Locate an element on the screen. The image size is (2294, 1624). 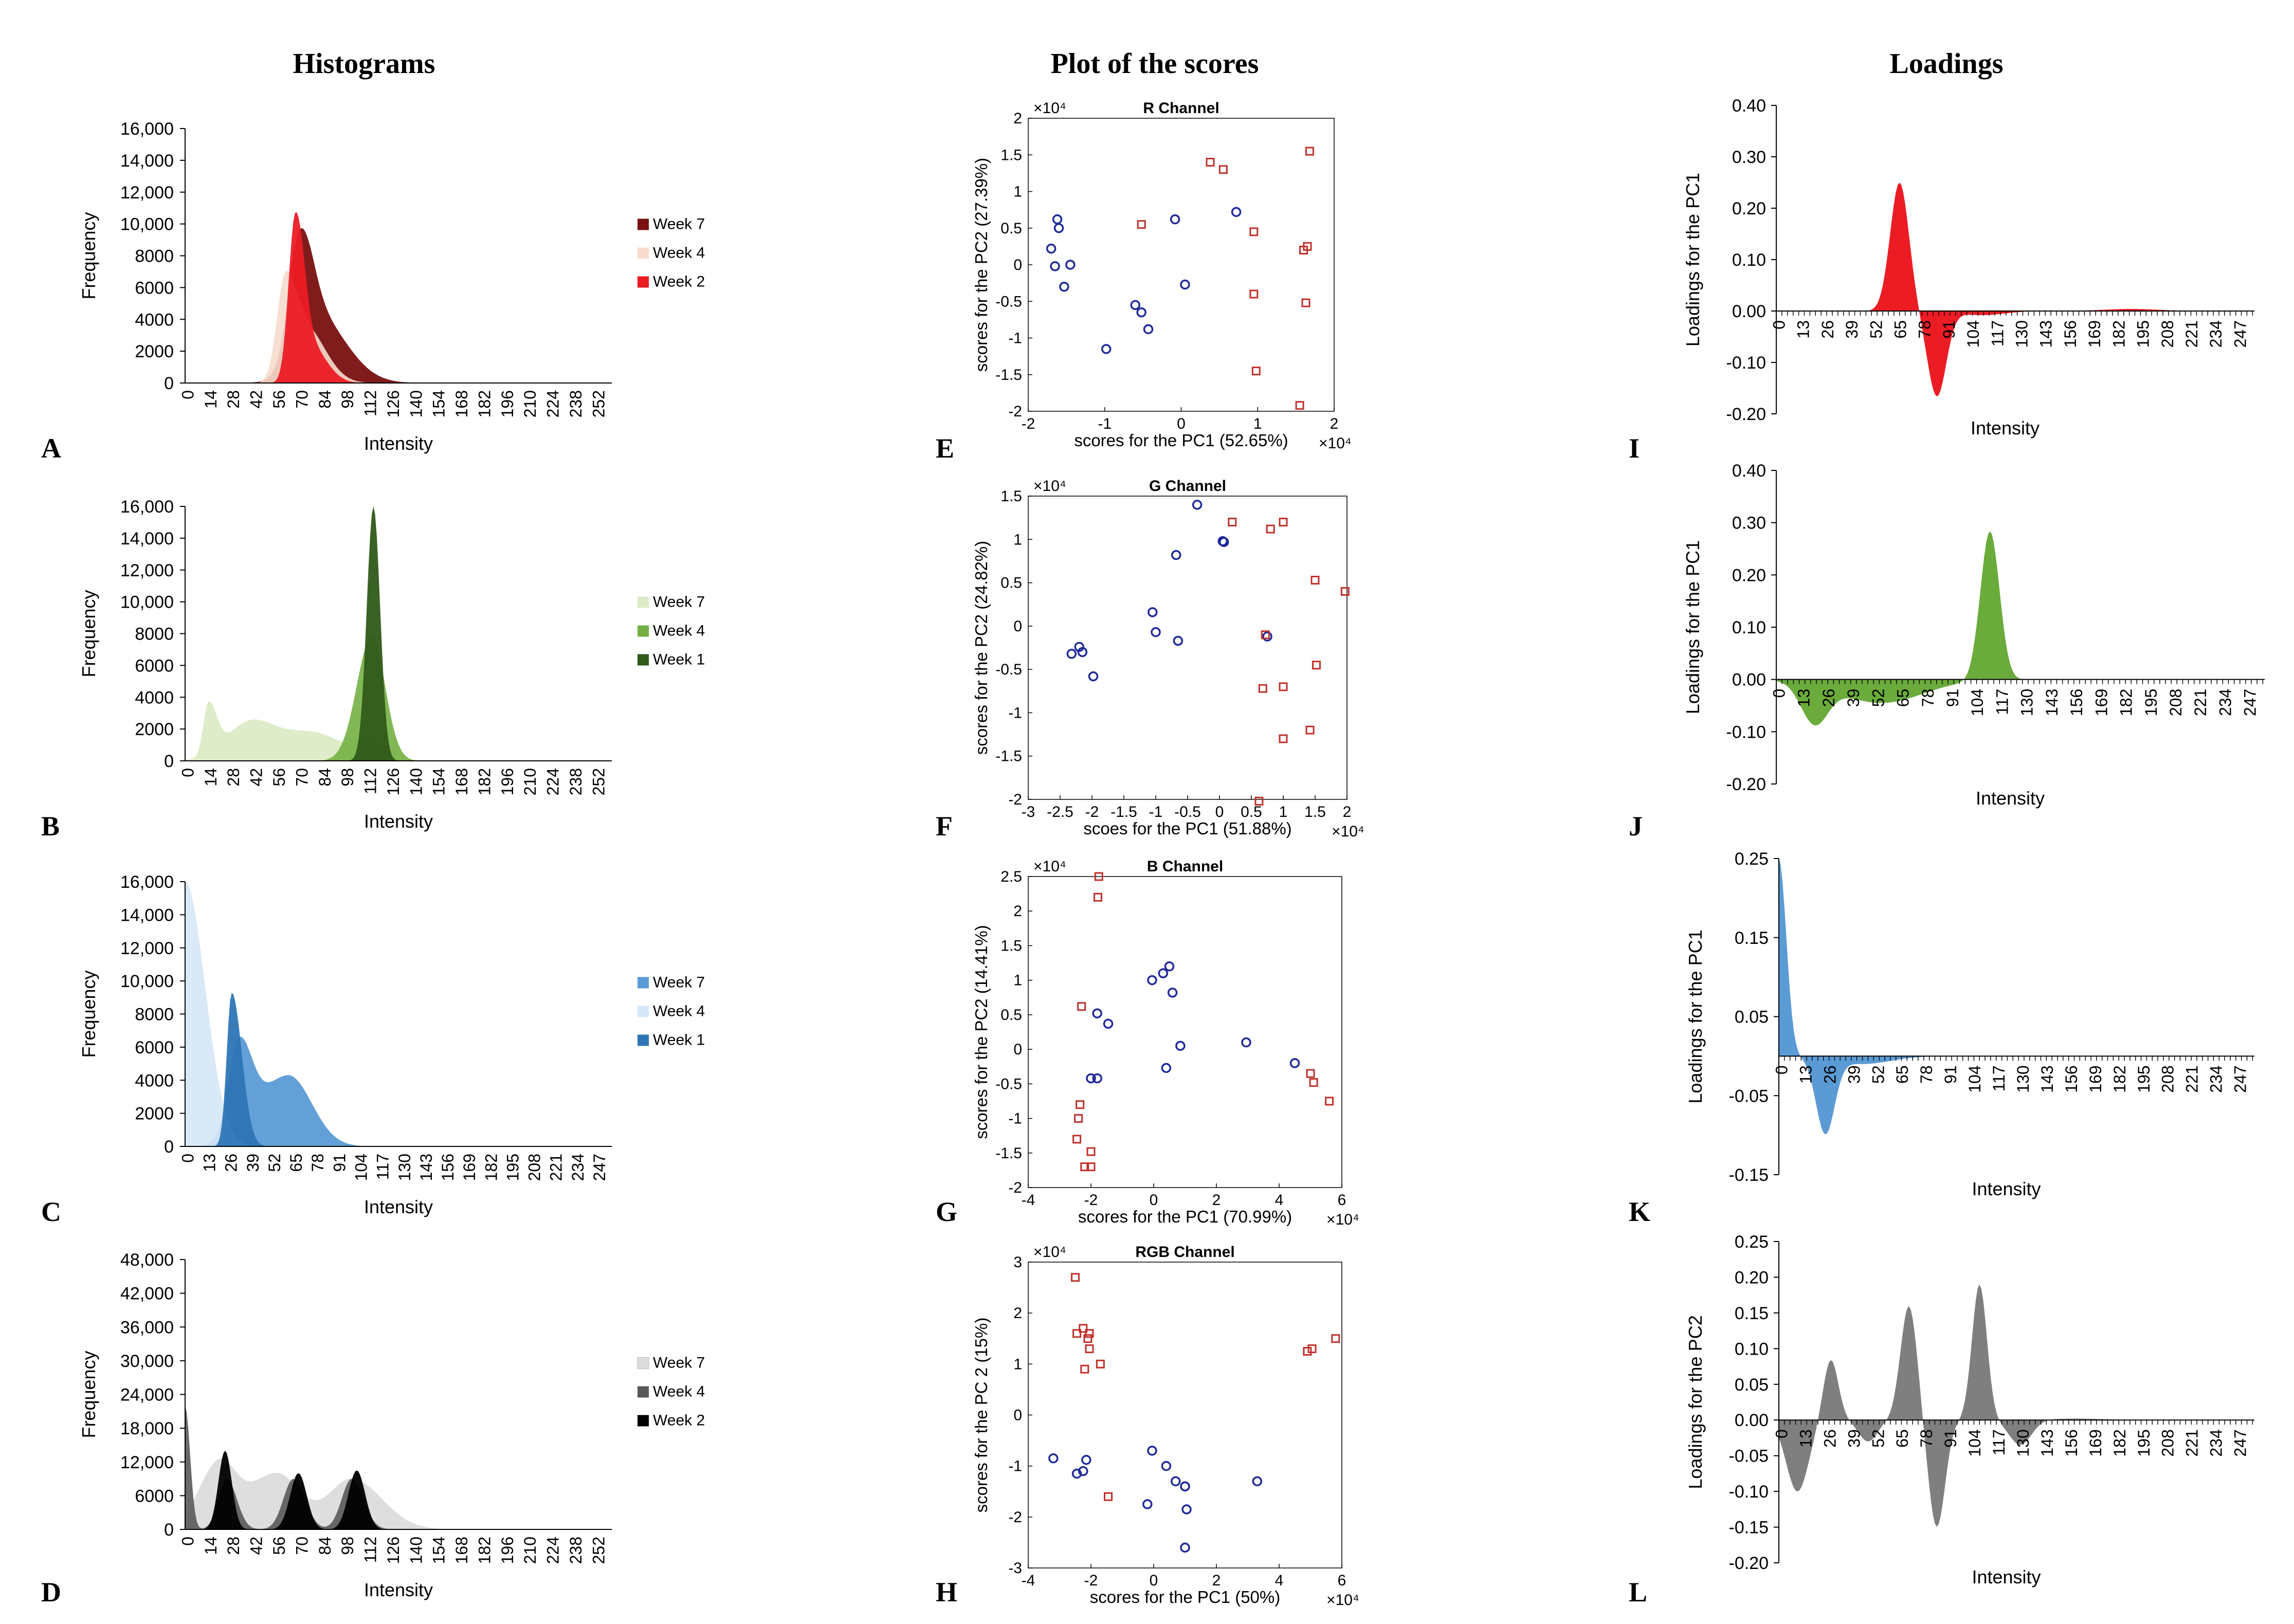
x-tick-label: 104 is located at coordinates (1975, 1078).